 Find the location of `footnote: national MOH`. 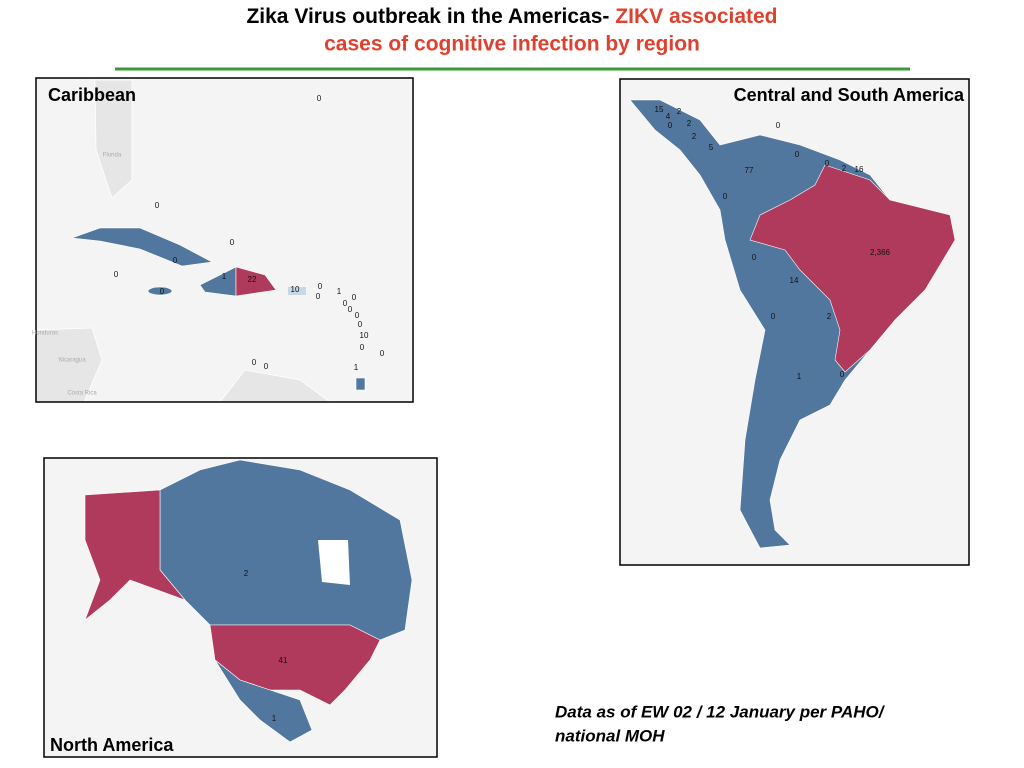

footnote: national MOH is located at coordinates (610, 735).